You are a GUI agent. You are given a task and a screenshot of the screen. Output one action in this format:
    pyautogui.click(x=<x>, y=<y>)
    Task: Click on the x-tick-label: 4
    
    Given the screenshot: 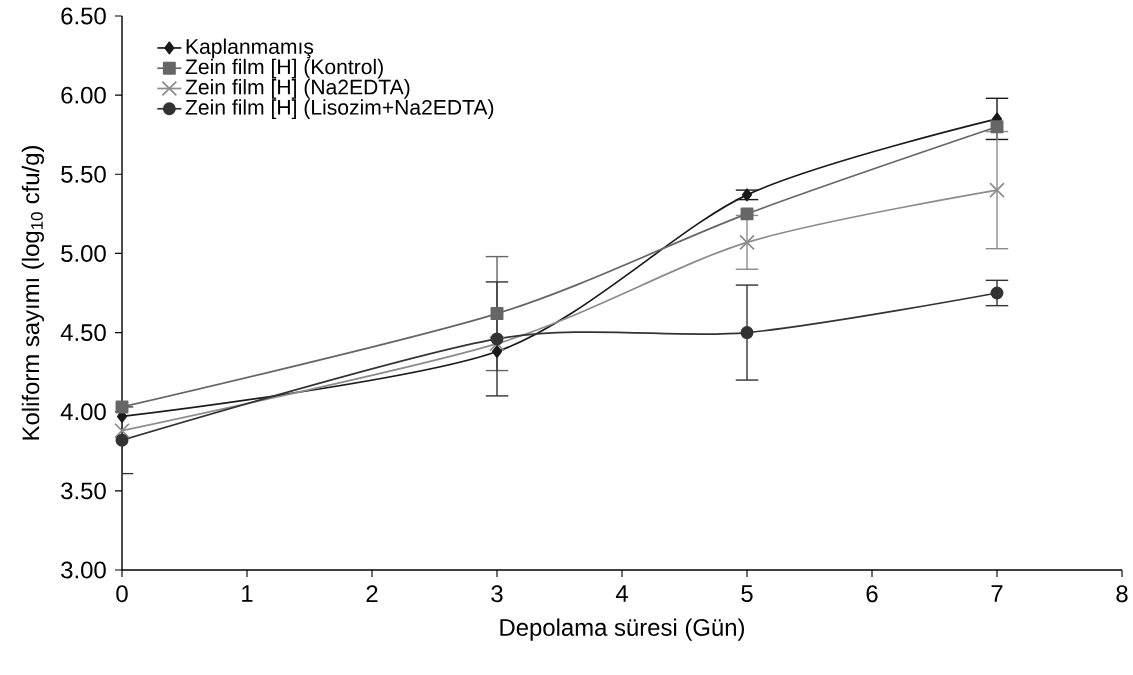 What is the action you would take?
    pyautogui.click(x=621, y=593)
    